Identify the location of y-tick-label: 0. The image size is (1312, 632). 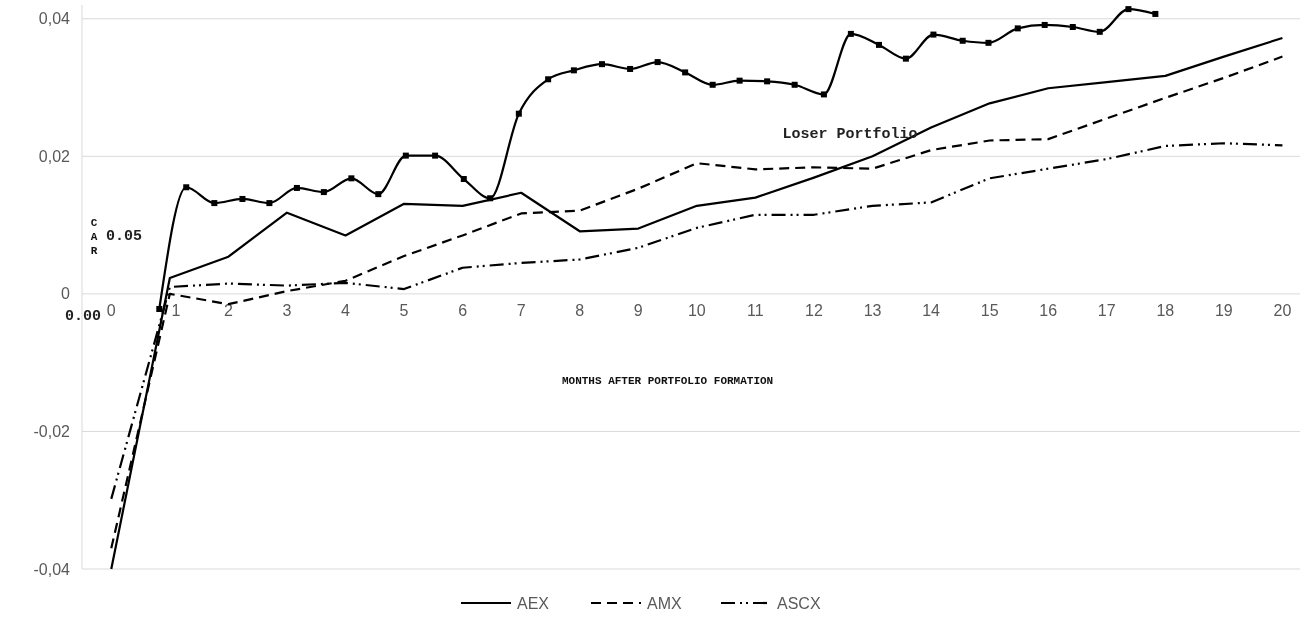
(66, 294).